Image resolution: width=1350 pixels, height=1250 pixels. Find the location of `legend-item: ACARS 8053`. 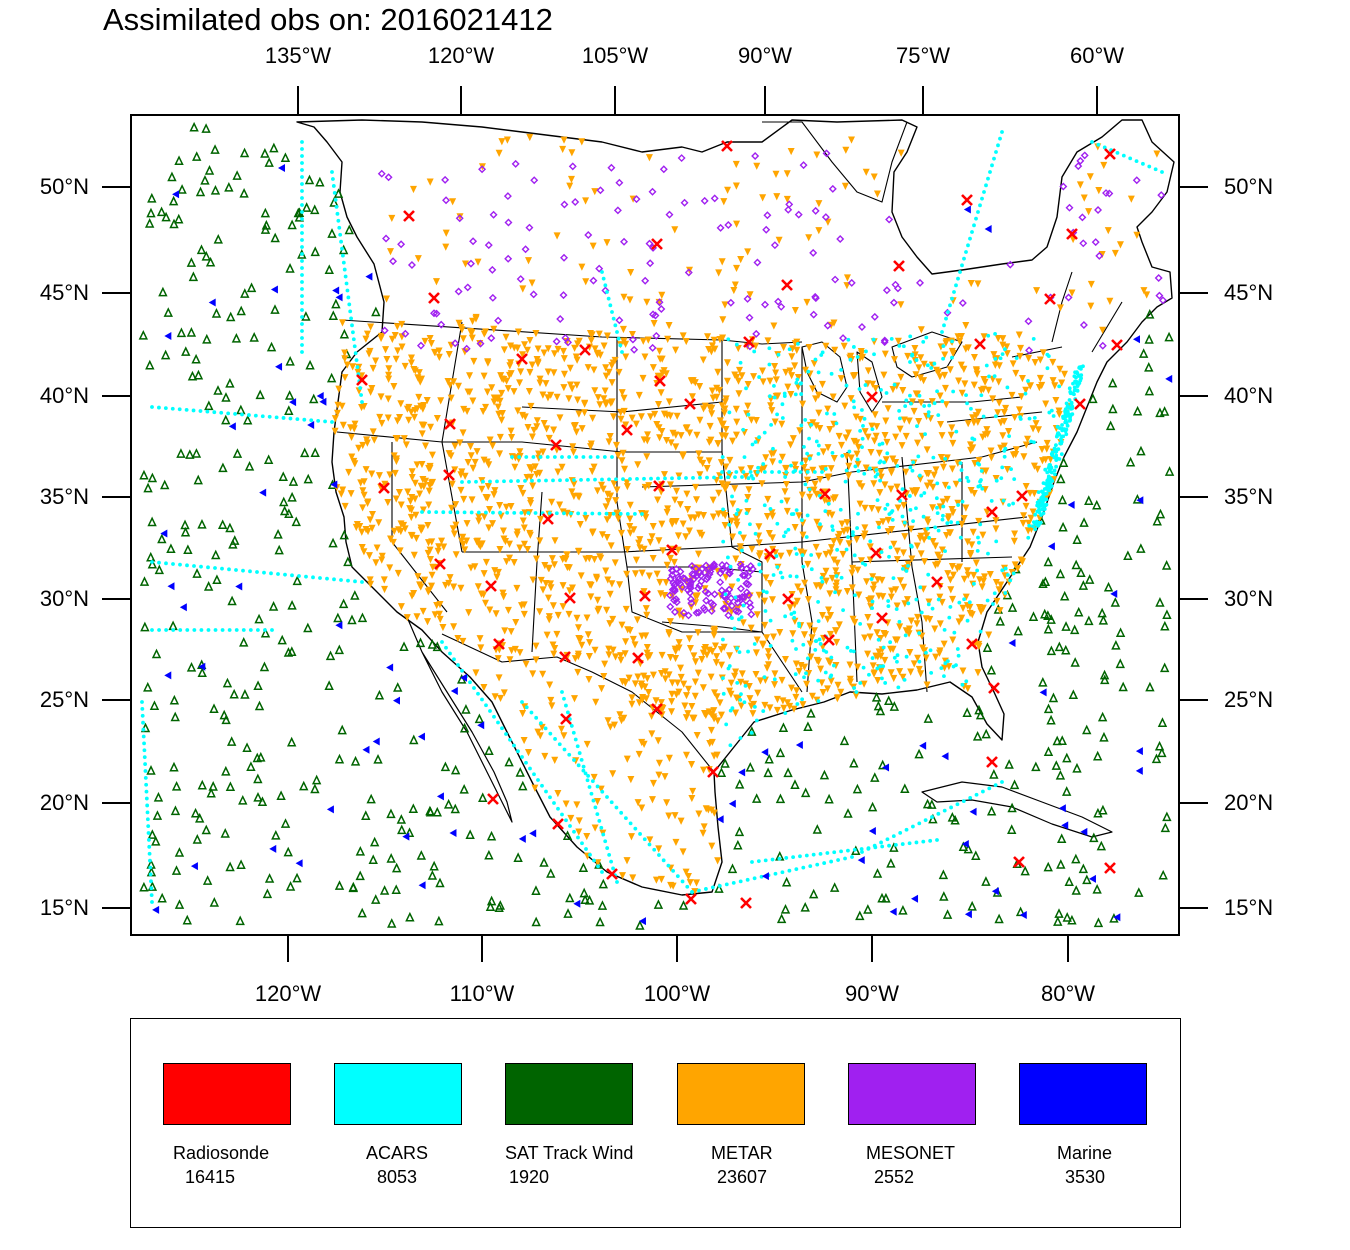

legend-item: ACARS 8053 is located at coordinates (414, 1124).